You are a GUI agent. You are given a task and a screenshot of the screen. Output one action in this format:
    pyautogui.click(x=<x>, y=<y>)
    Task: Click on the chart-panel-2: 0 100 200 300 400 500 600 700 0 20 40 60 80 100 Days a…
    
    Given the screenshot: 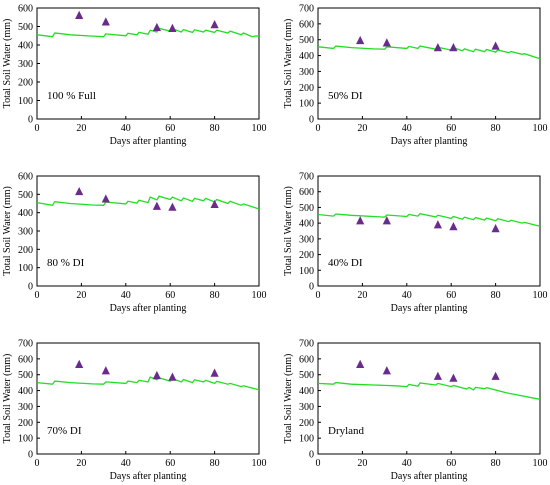 What is the action you would take?
    pyautogui.click(x=415, y=76)
    